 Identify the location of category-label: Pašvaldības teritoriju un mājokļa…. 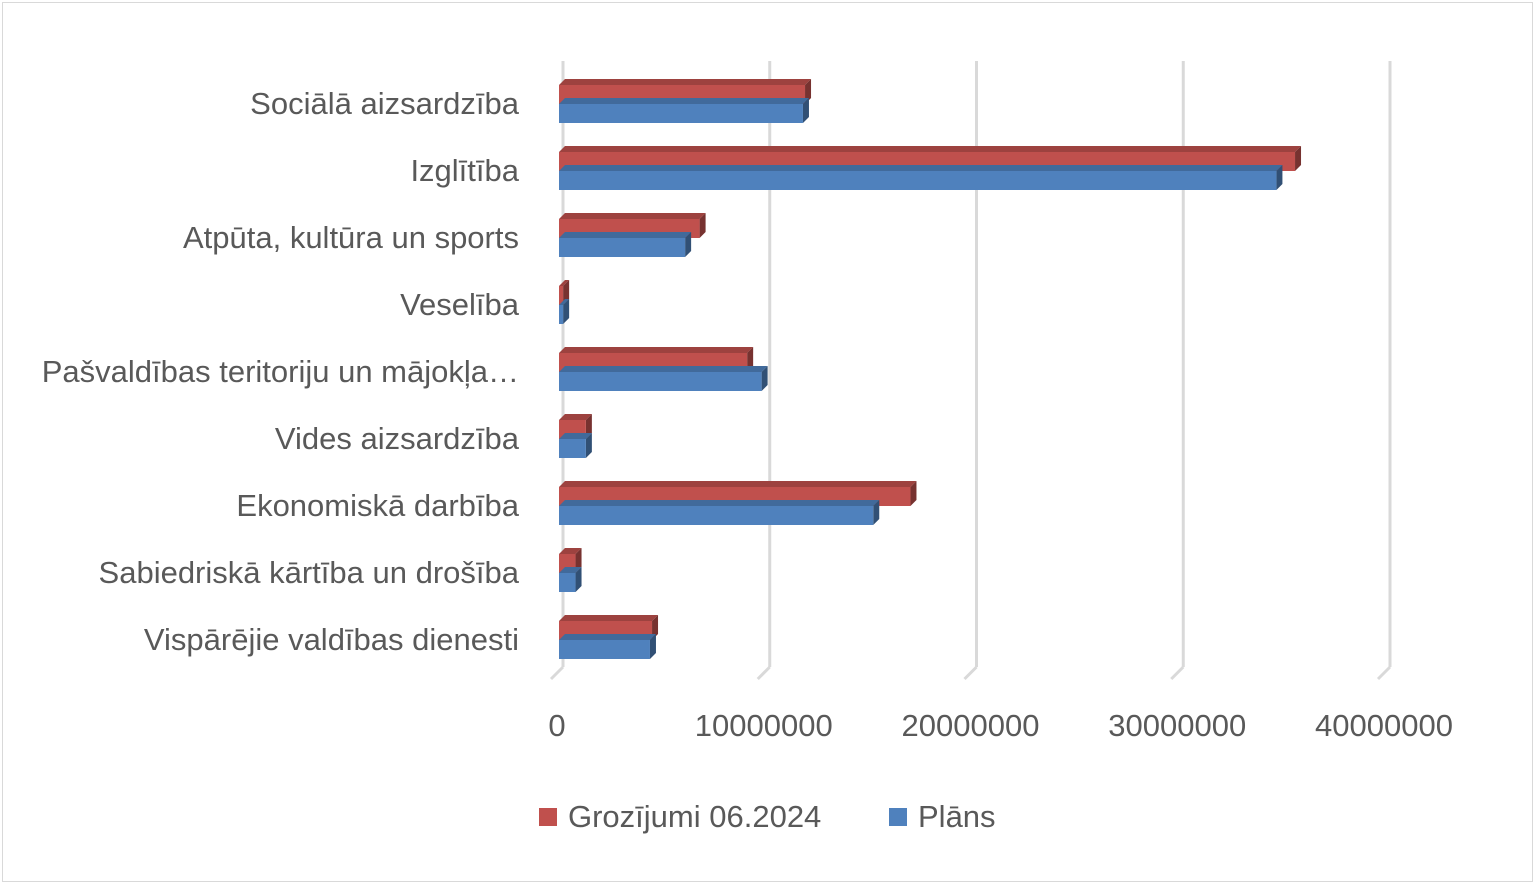
(280, 371).